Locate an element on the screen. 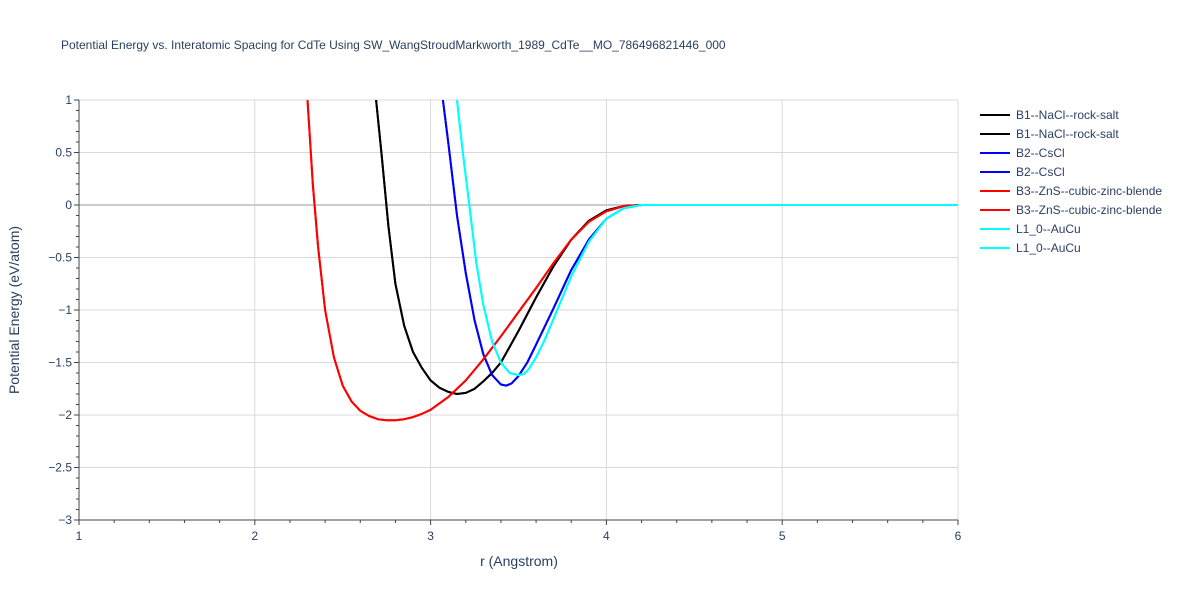 This screenshot has width=1200, height=600. x-tick-label: 4 is located at coordinates (606, 536).